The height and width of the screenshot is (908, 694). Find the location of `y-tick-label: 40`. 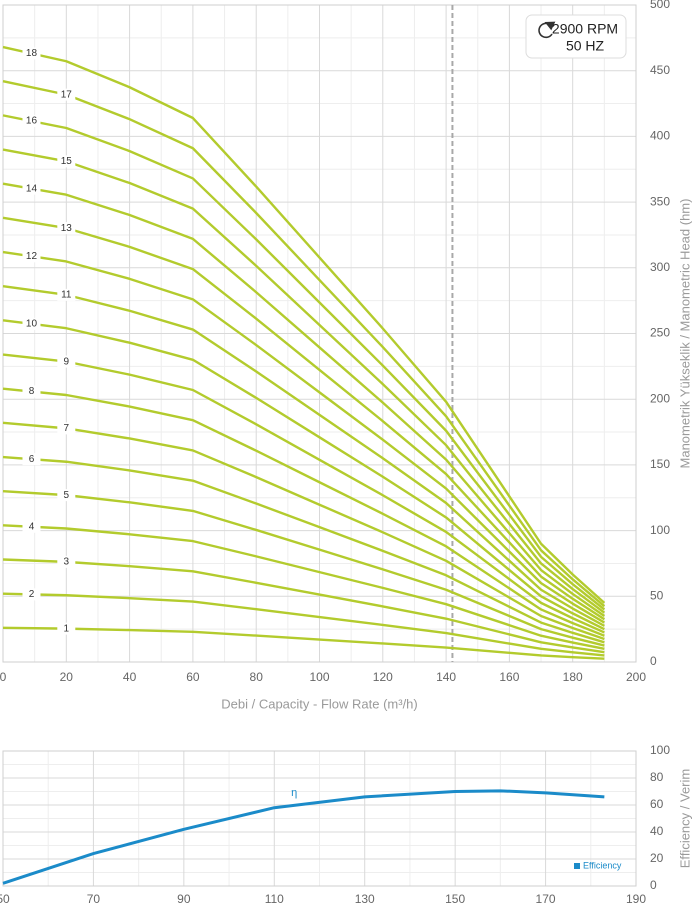

y-tick-label: 40 is located at coordinates (657, 831).